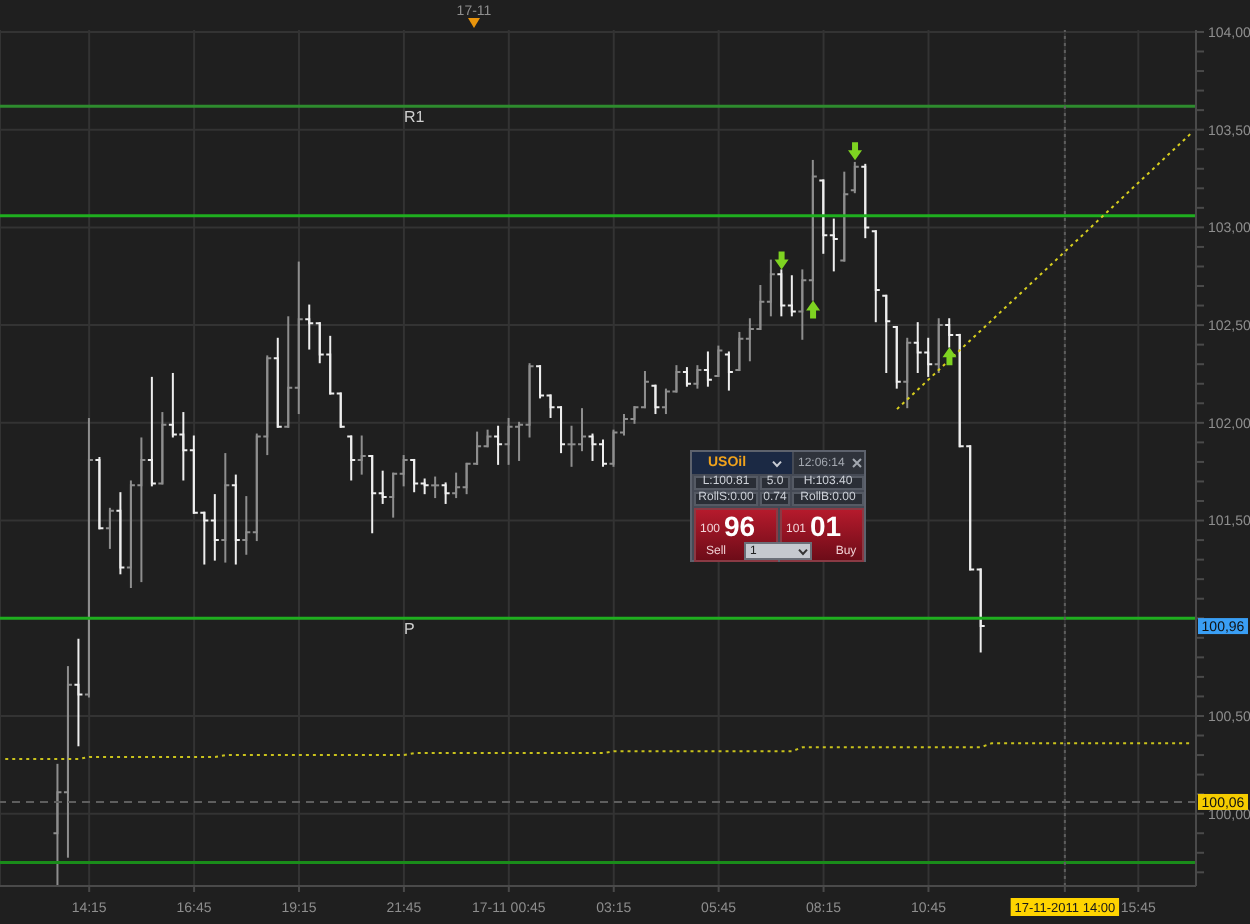  I want to click on line-series, so click(598, 751).